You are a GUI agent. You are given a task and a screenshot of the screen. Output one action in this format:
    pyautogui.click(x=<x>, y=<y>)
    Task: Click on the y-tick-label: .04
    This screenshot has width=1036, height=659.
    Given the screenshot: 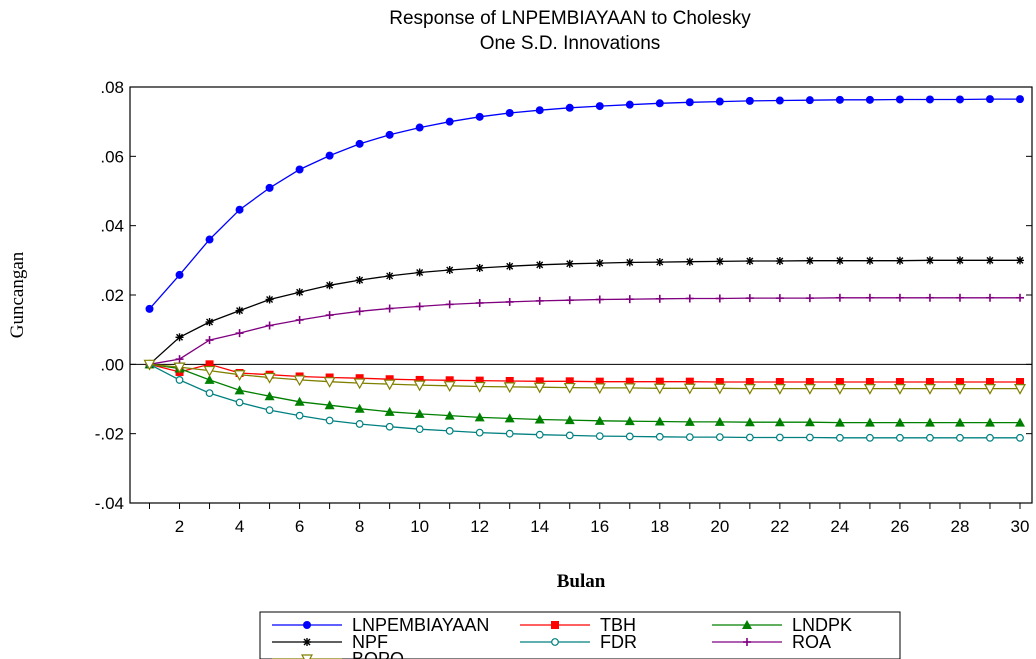 What is the action you would take?
    pyautogui.click(x=112, y=226)
    